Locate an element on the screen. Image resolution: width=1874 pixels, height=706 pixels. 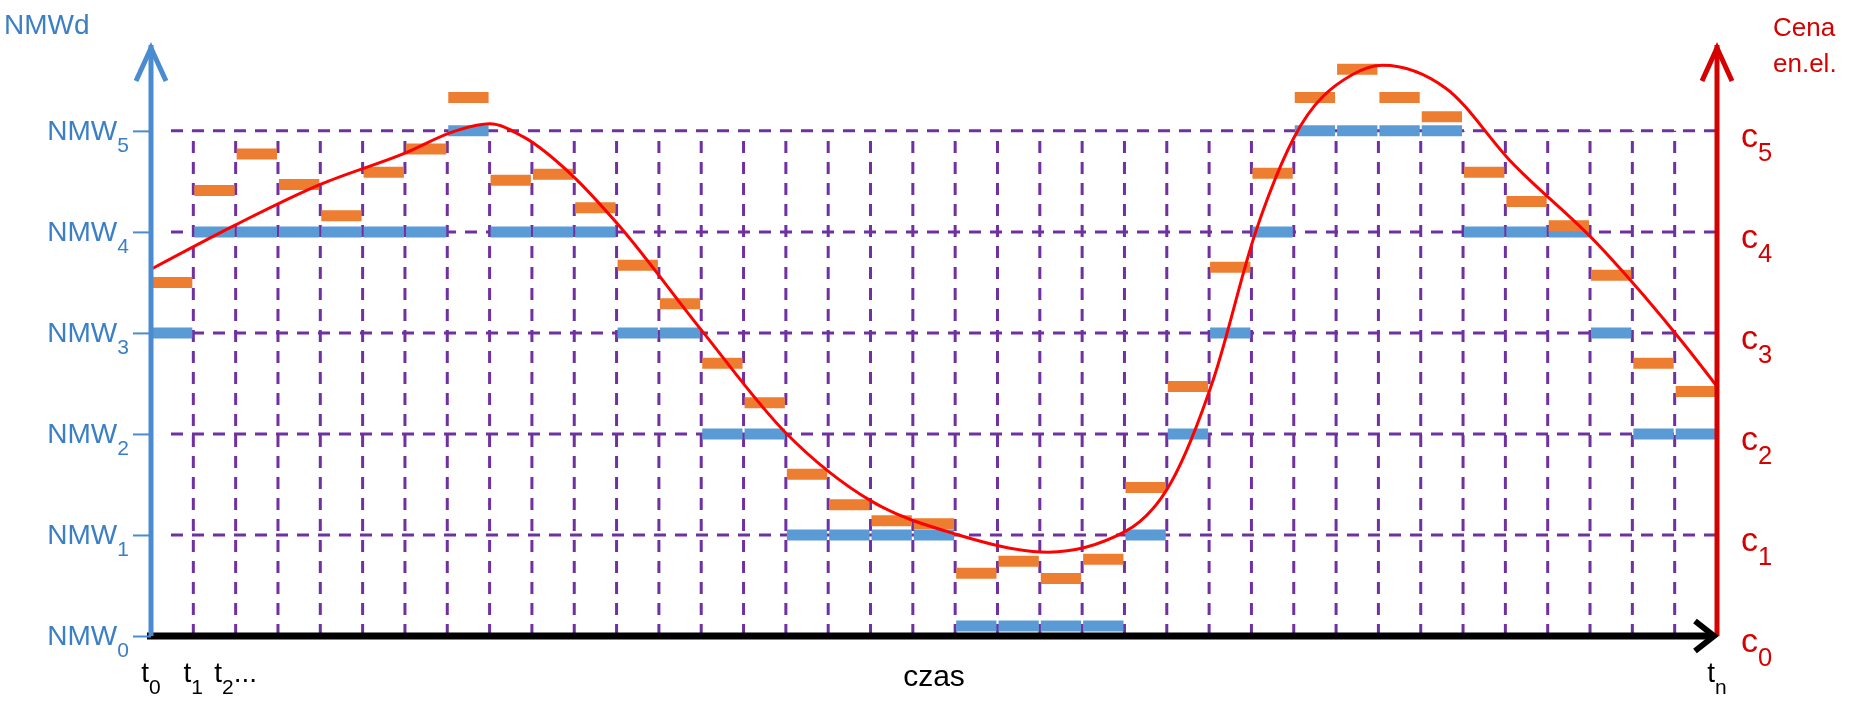
y-tick-label: NMW$_{3}$ is located at coordinates (88, 337).